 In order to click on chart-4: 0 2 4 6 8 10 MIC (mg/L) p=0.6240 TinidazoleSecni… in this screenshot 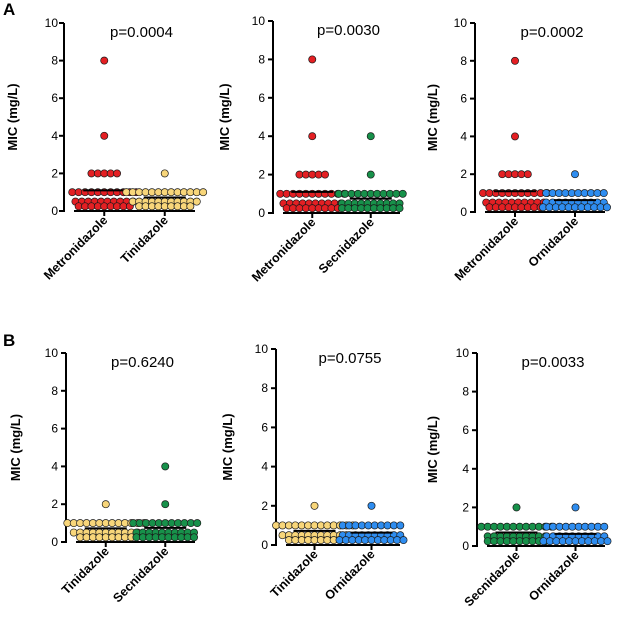, I will do `click(105, 475)`.